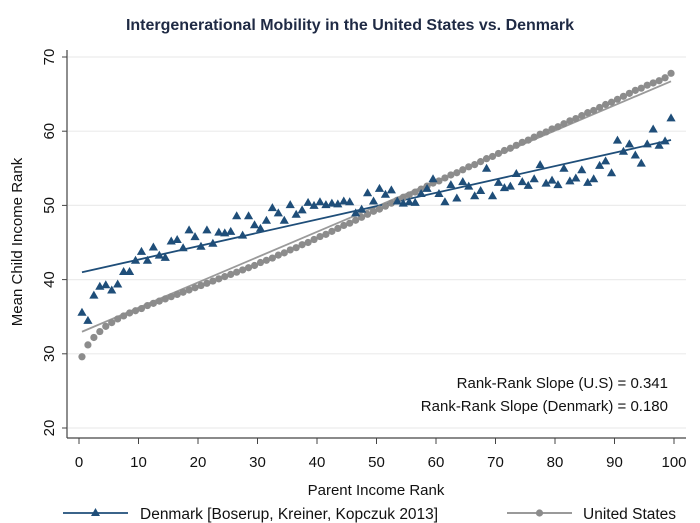 The image size is (700, 523). I want to click on x-tick-label: 10, so click(138, 462).